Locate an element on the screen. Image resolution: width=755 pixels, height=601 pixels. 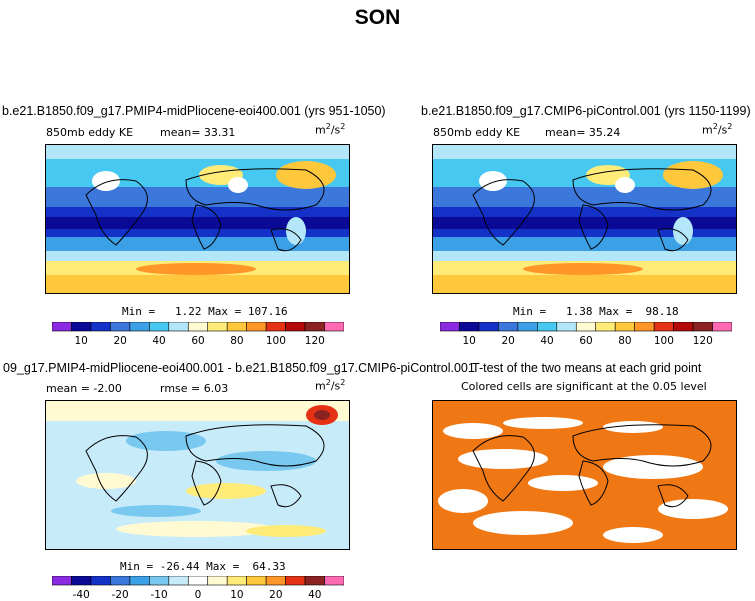
panel1-ke-field is located at coordinates (197, 219).